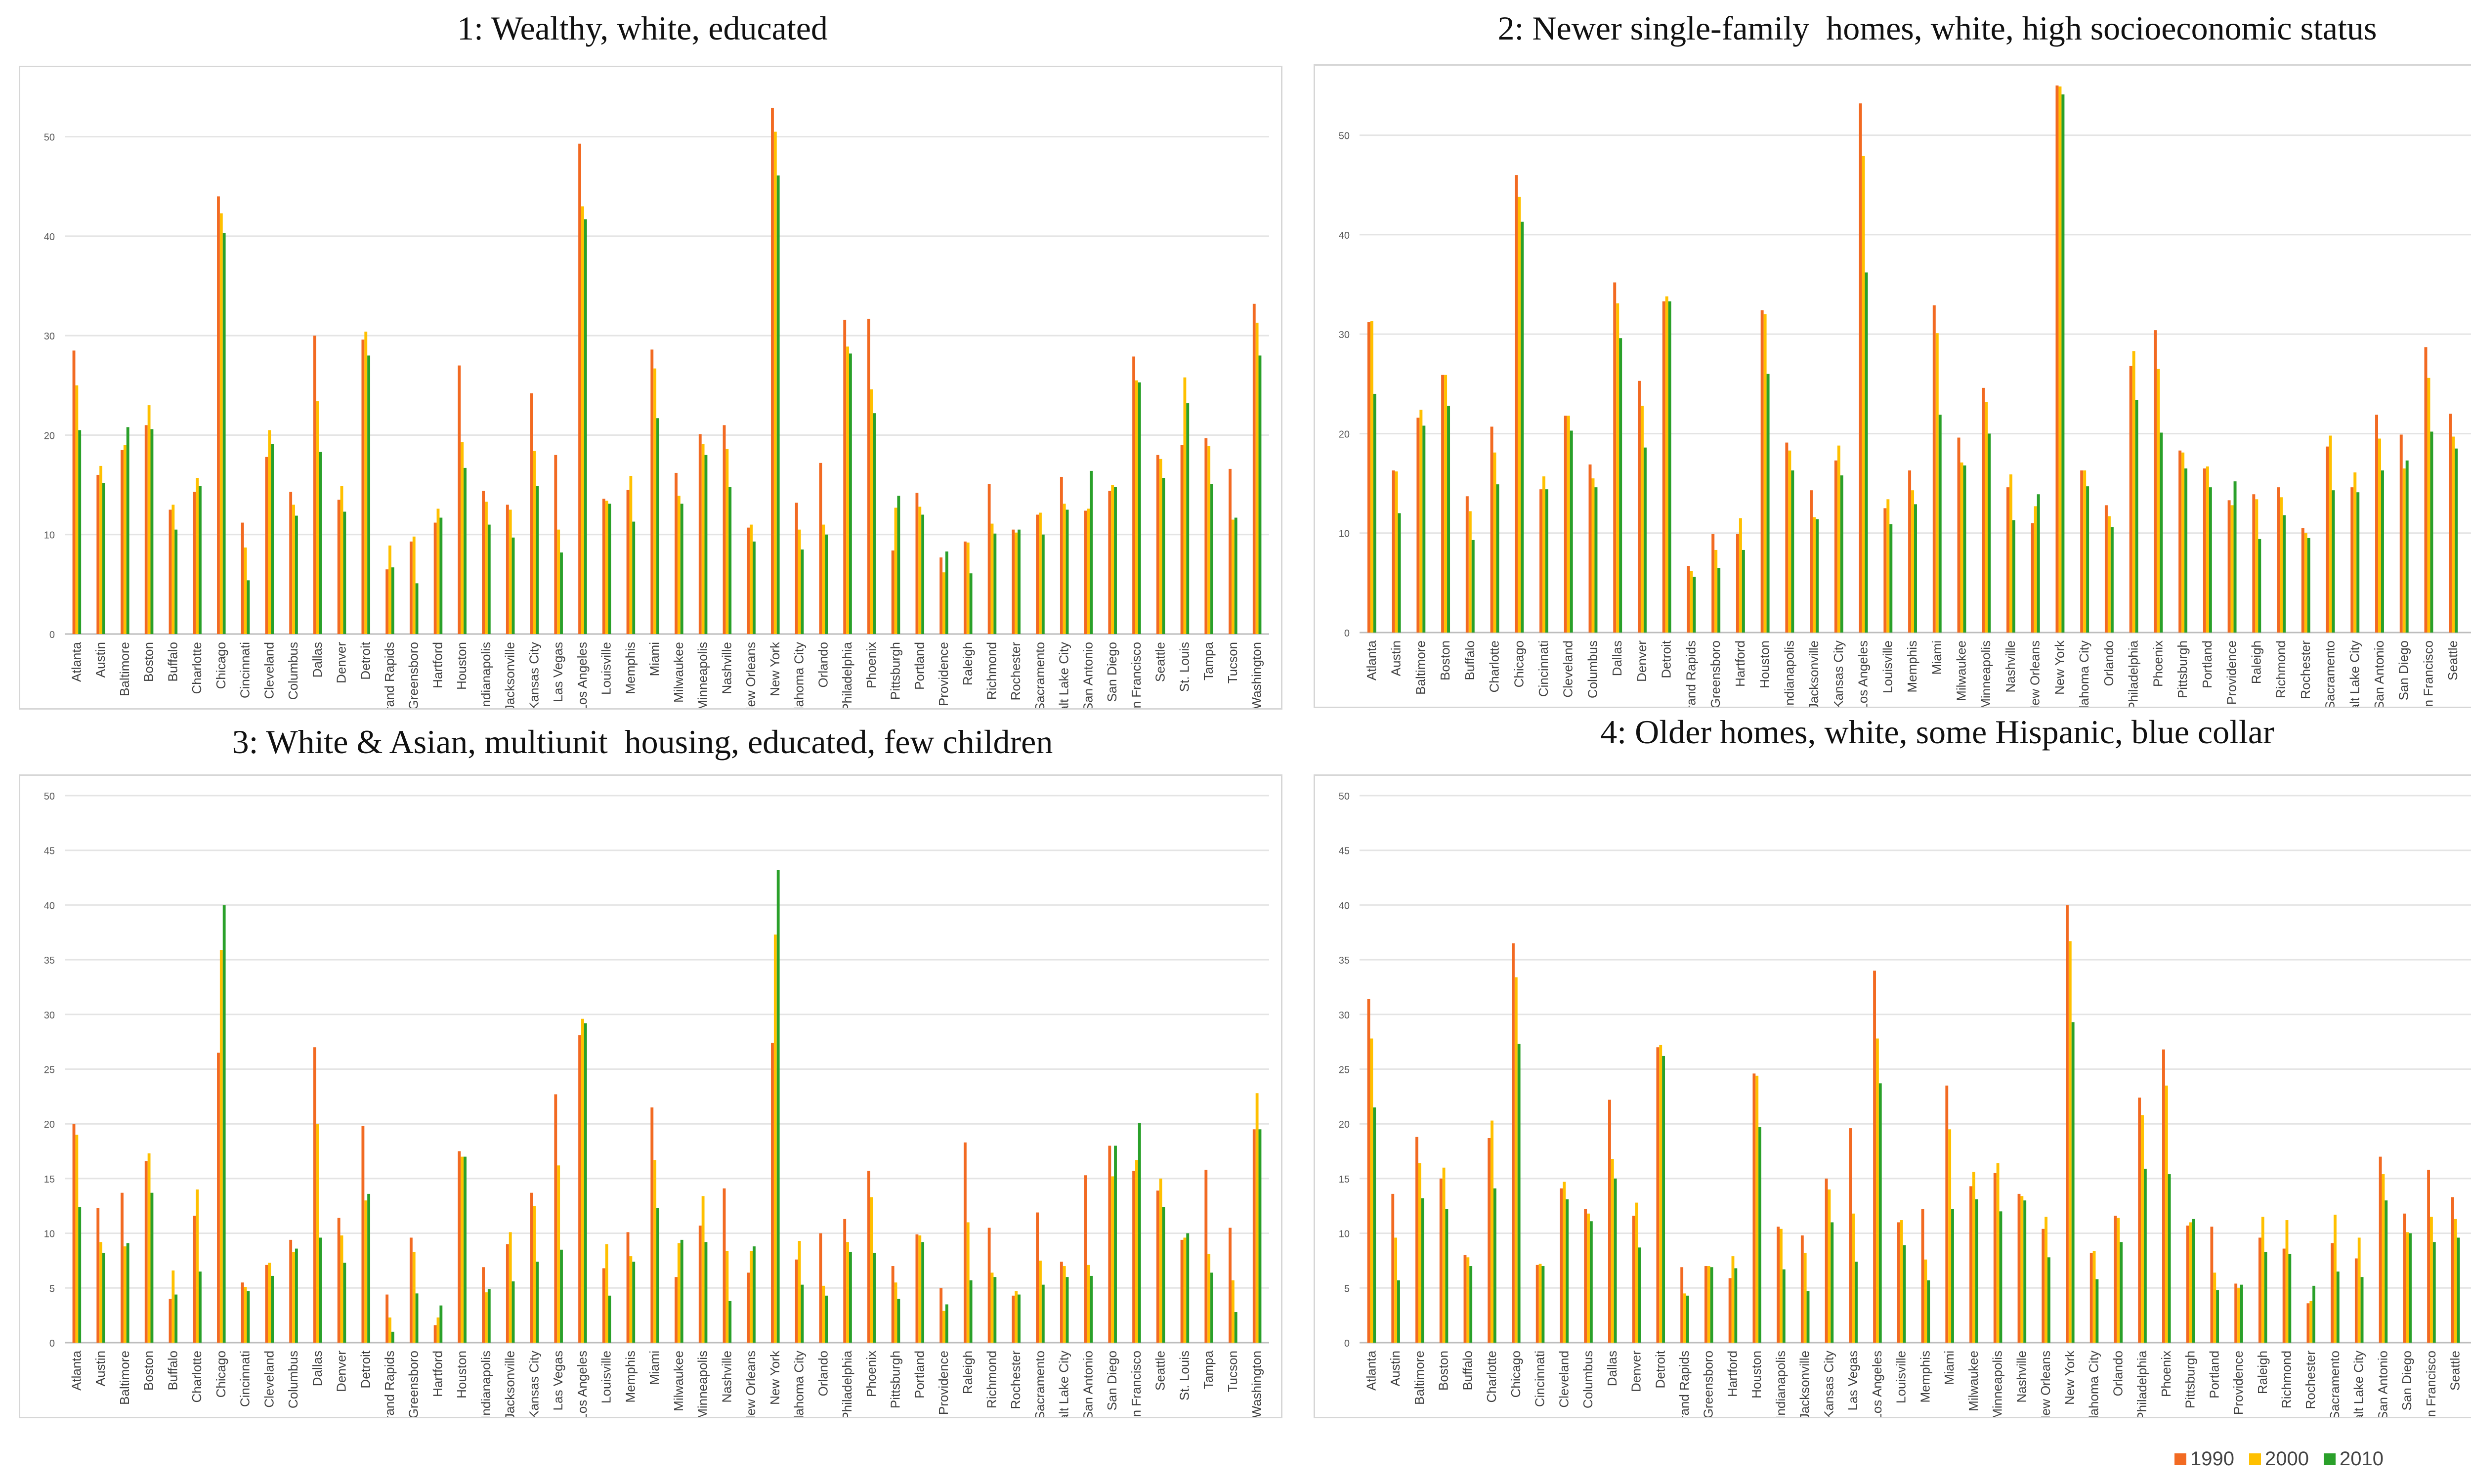  Describe the element at coordinates (2108, 663) in the screenshot. I see `x-tick-label: Orlando` at that location.